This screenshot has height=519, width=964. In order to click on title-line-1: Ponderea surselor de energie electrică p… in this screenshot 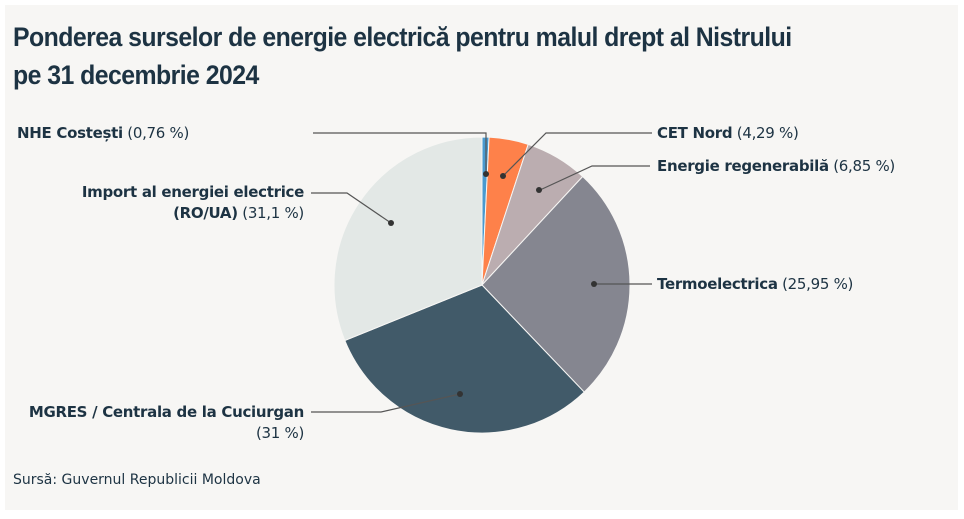, I will do `click(402, 37)`.